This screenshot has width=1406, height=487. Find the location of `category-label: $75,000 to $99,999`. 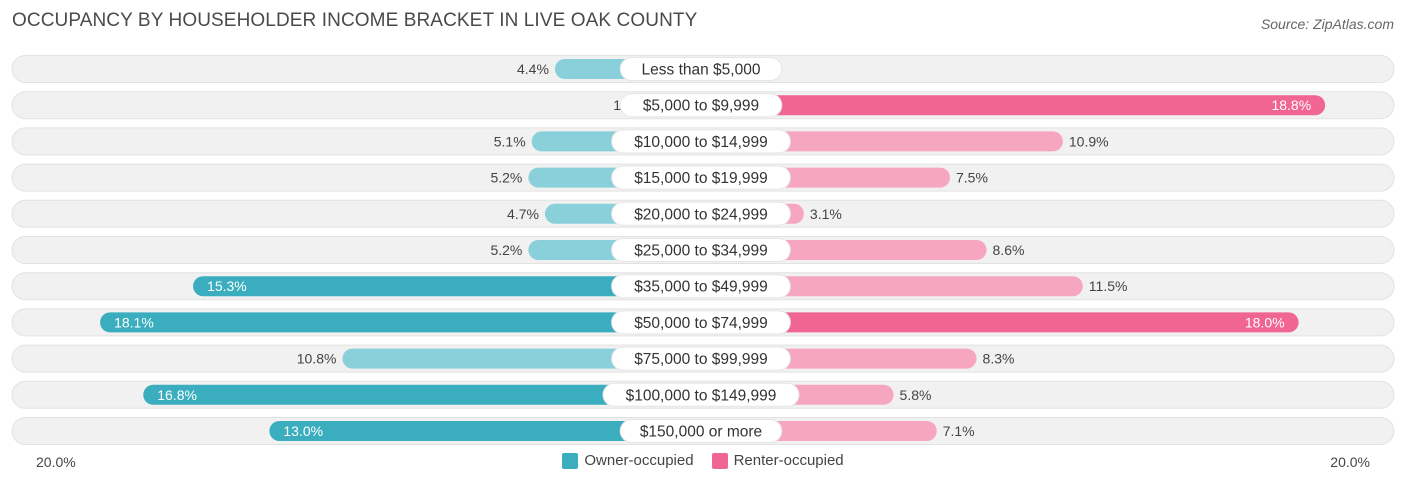

category-label: $75,000 to $99,999 is located at coordinates (701, 359).